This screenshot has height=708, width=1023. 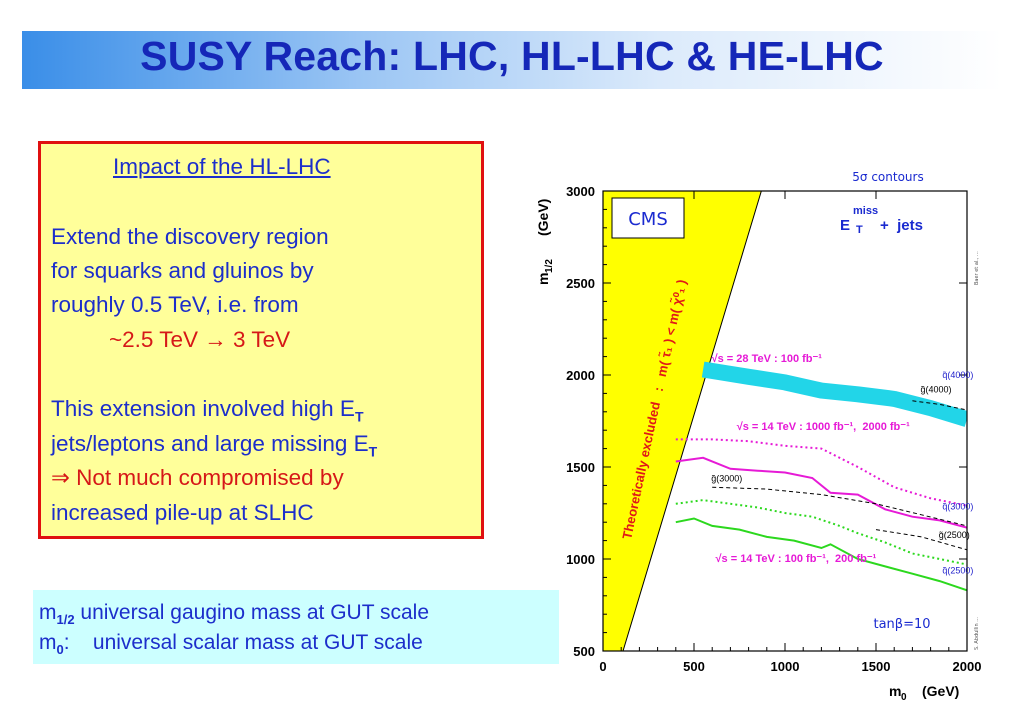 I want to click on y-axis-label-unit: (GeV), so click(x=543, y=217).